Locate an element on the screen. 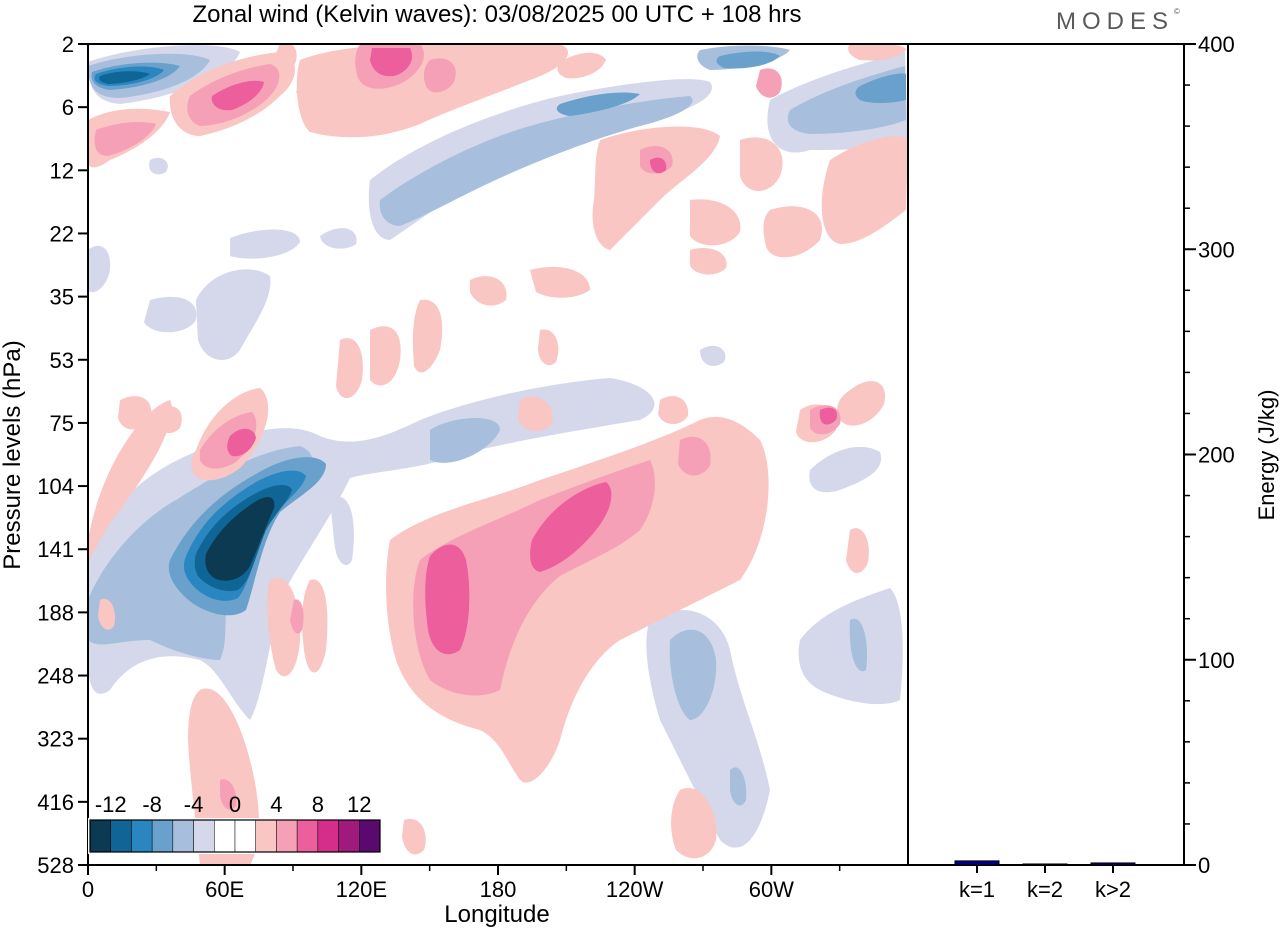  energy-axis: 0 100 200 300 400 is located at coordinates (1209, 455).